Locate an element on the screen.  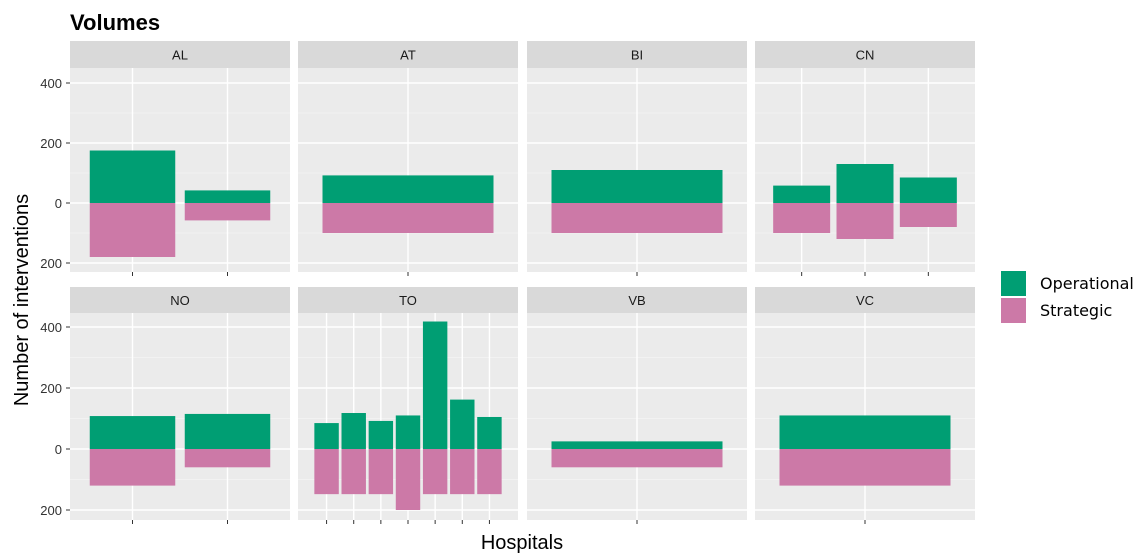
facet-cn: CN is located at coordinates (865, 158).